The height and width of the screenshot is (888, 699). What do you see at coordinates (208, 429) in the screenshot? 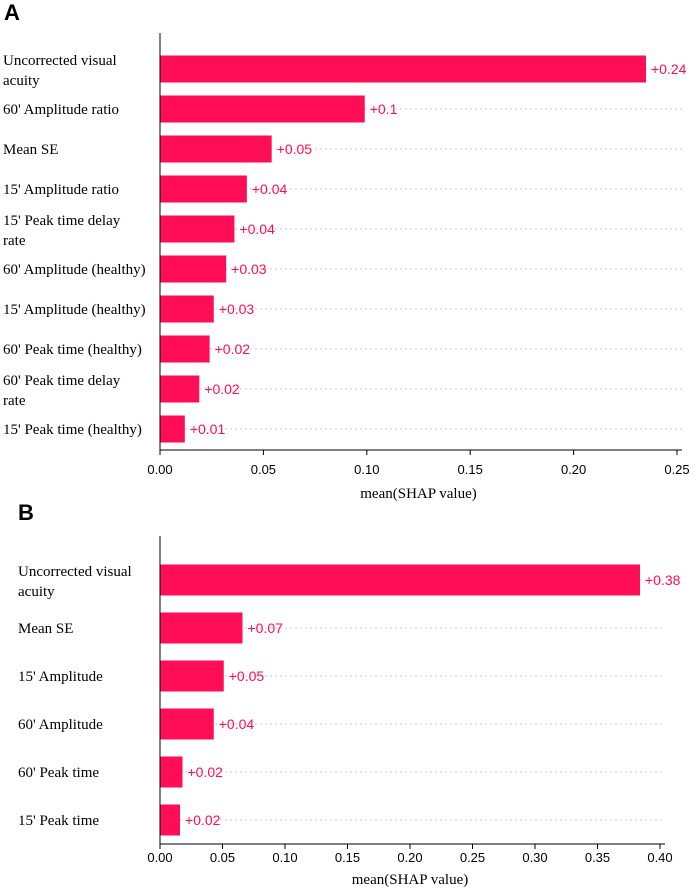
I see `value-label: +0.01` at bounding box center [208, 429].